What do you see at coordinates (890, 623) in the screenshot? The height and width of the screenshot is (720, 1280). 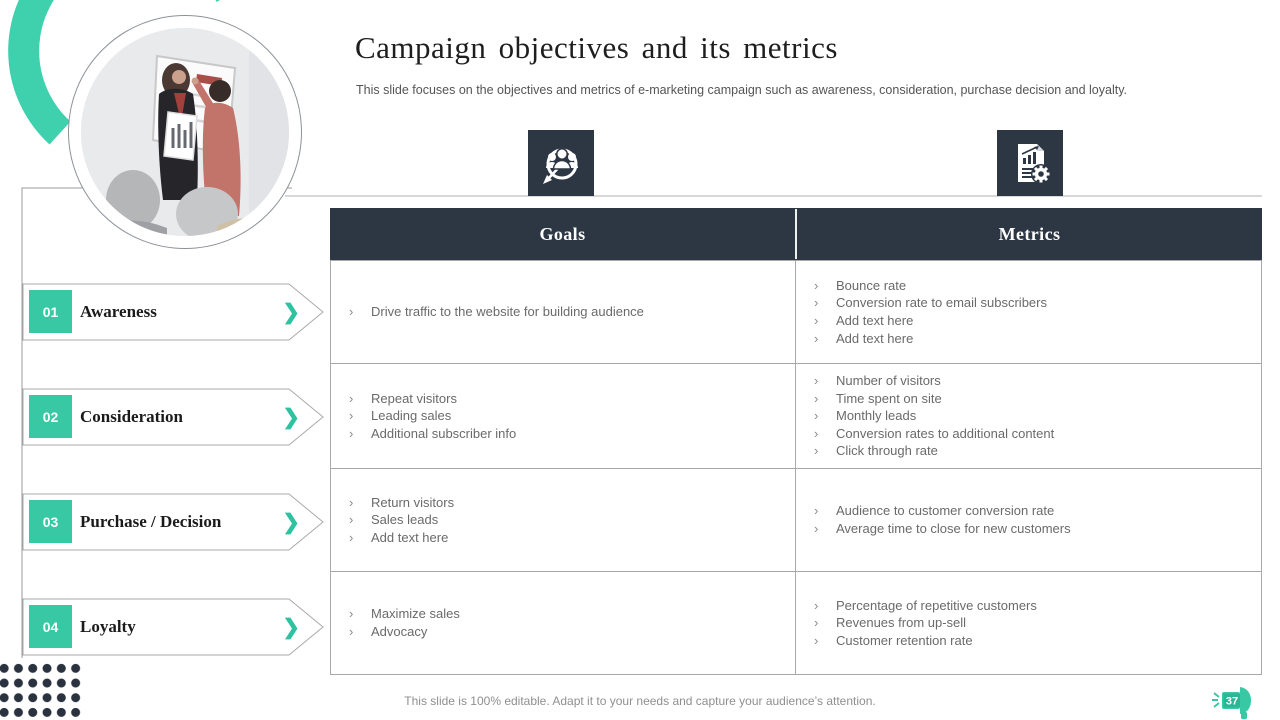 I see `metric-item: › Revenues from up-sell` at bounding box center [890, 623].